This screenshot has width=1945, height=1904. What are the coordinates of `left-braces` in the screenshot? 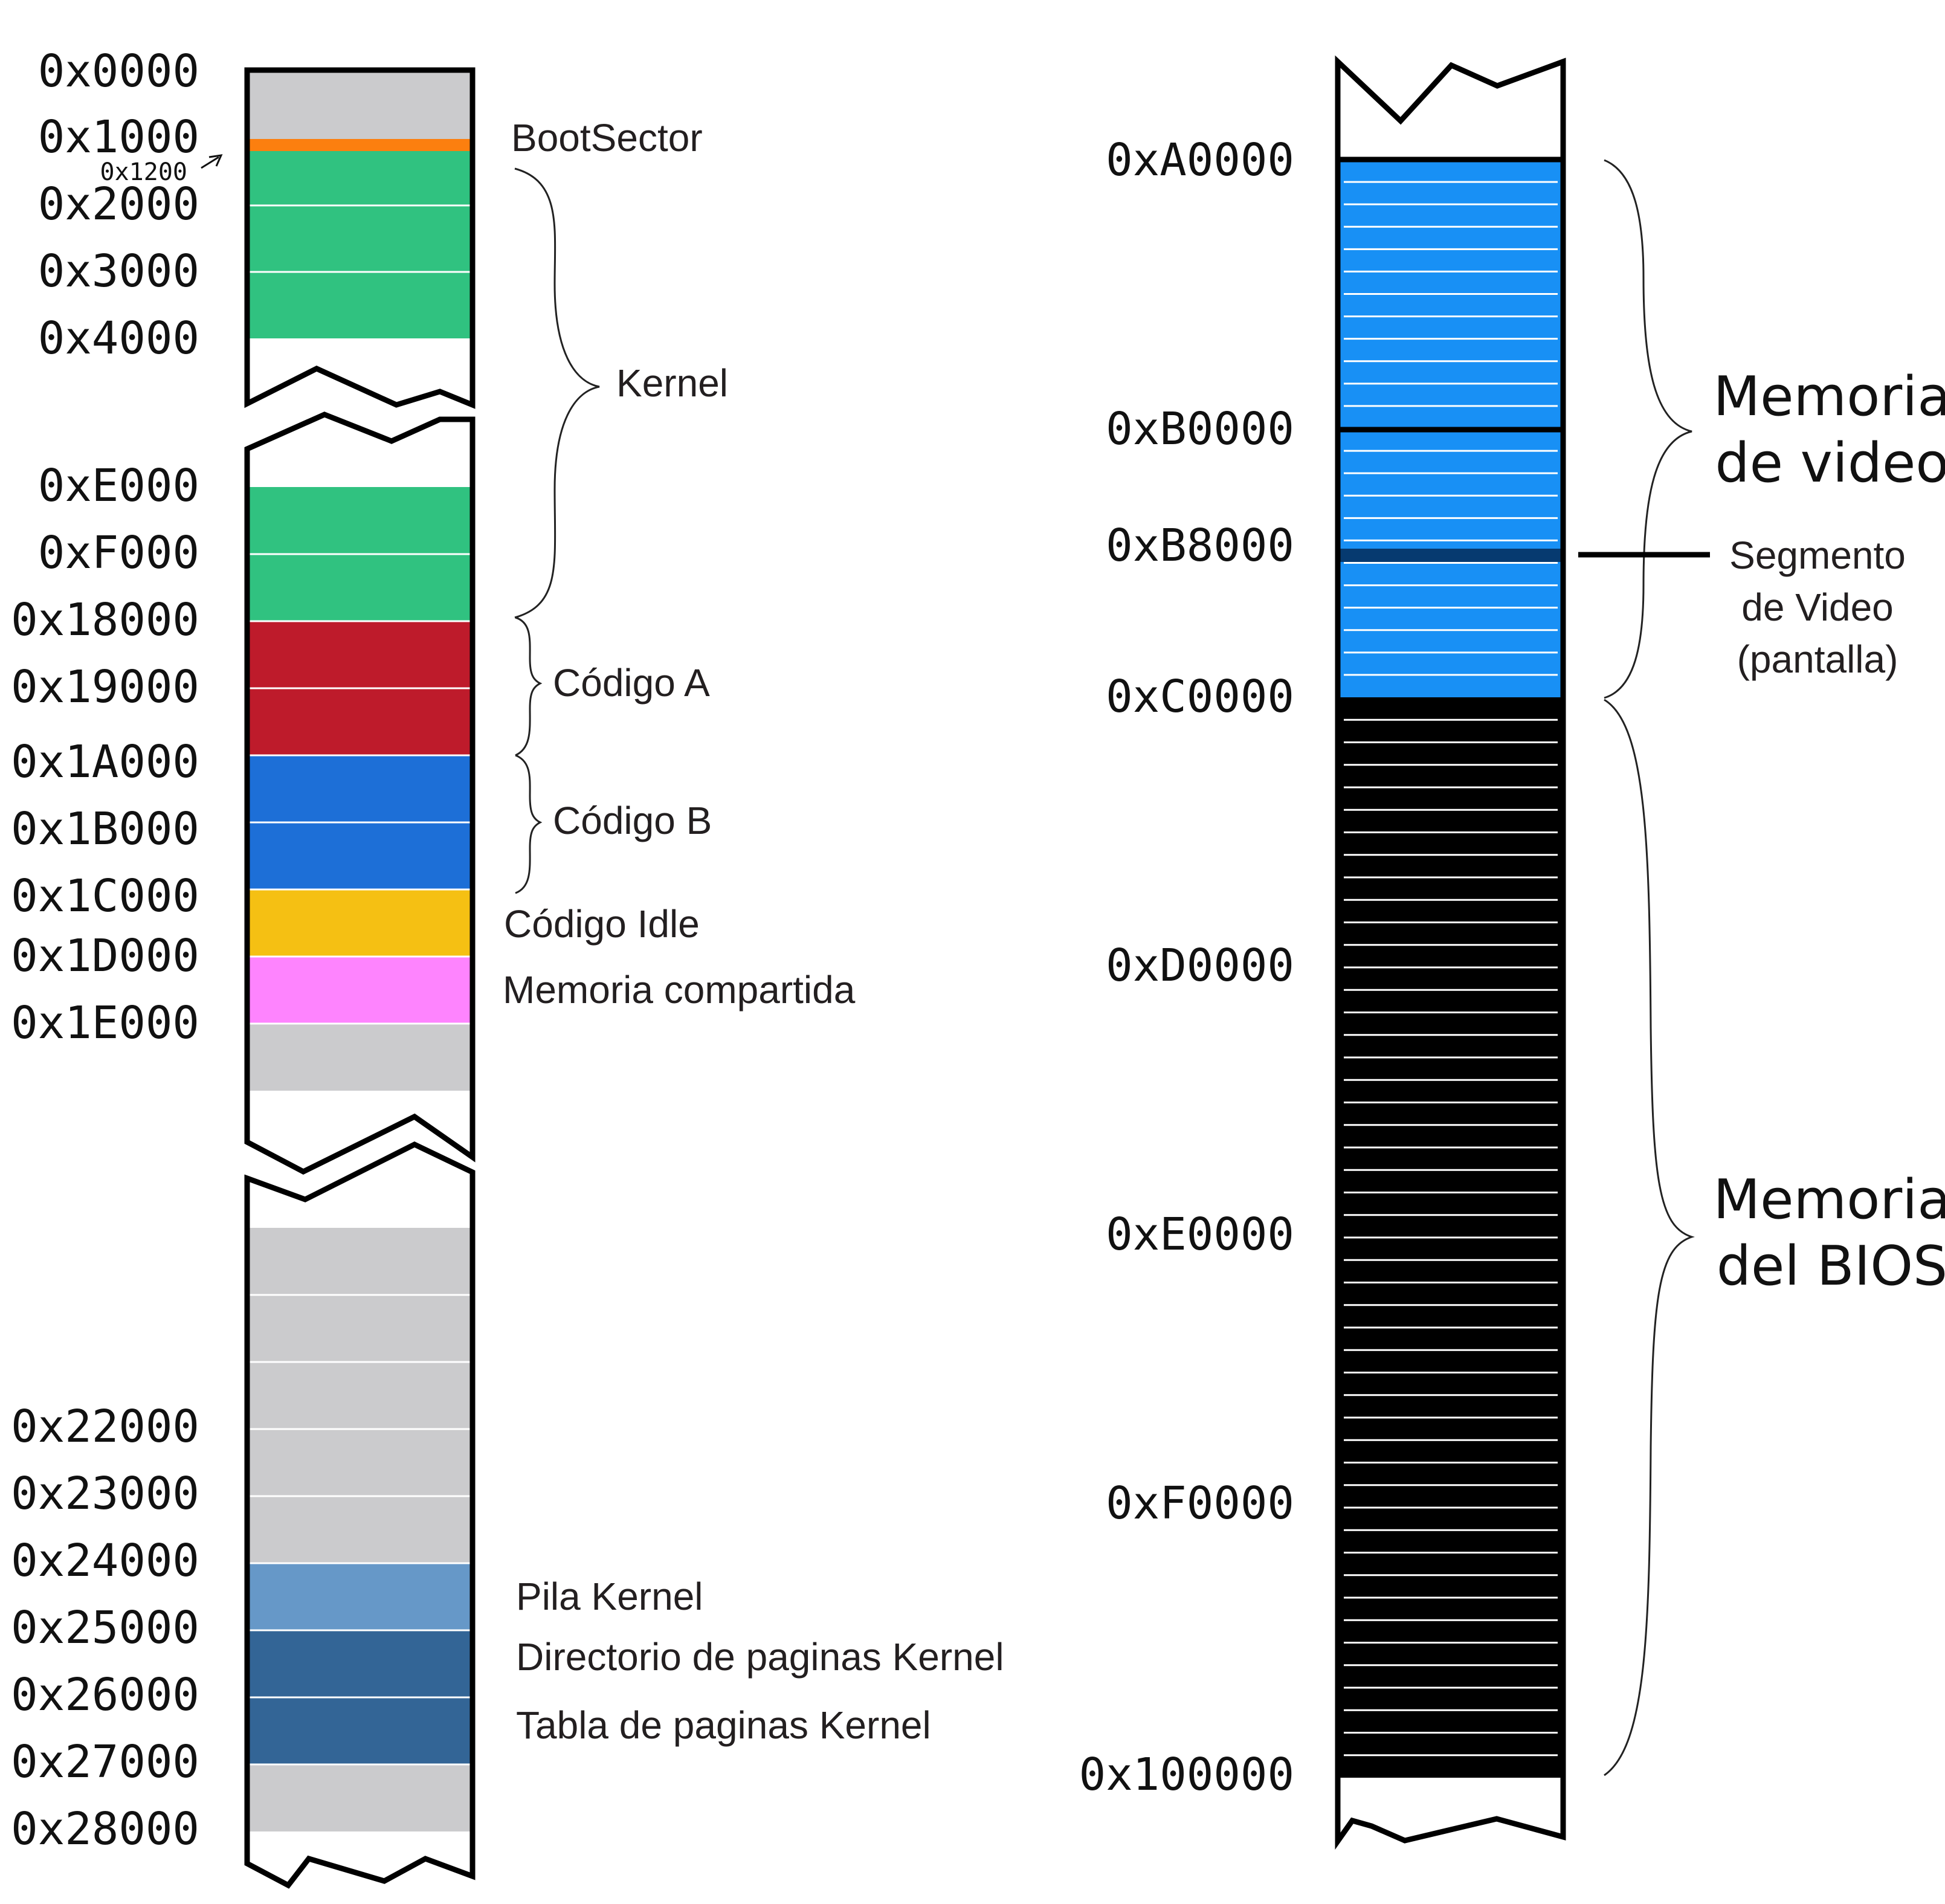 It's located at (557, 530).